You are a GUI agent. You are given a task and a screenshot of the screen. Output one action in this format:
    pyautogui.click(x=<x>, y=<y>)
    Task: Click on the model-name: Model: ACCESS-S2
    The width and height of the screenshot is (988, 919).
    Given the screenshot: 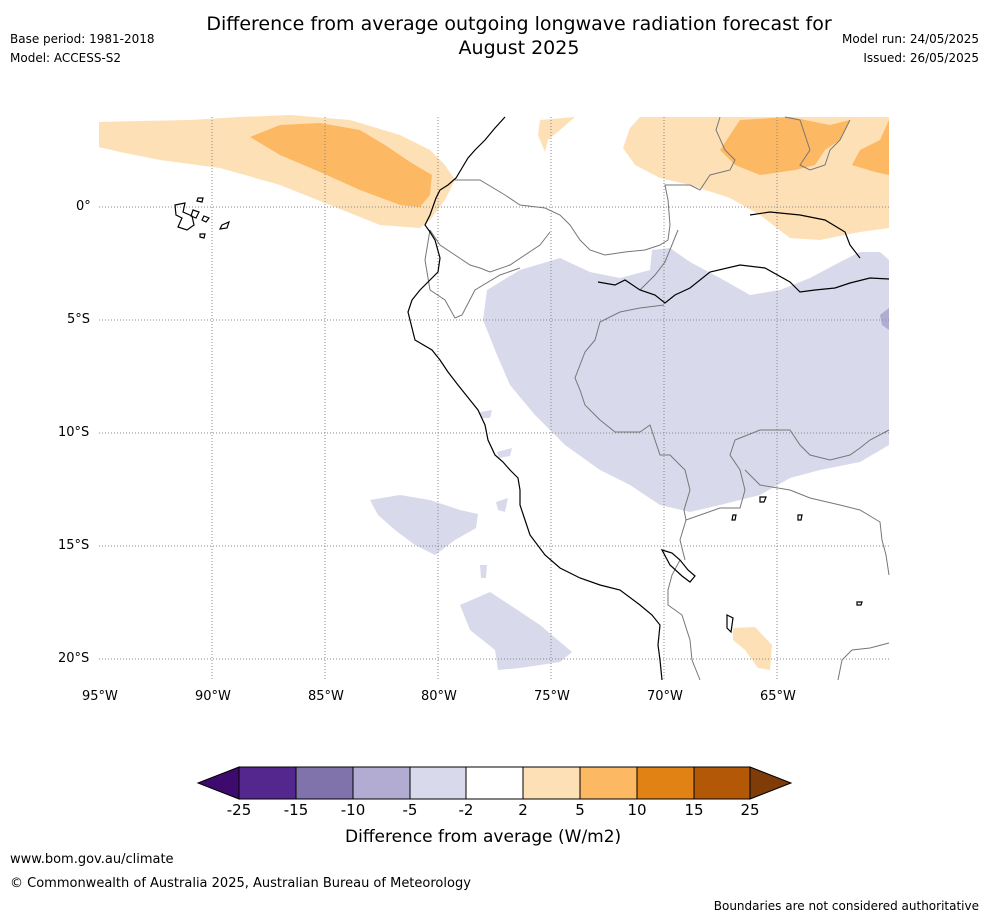 What is the action you would take?
    pyautogui.click(x=66, y=58)
    